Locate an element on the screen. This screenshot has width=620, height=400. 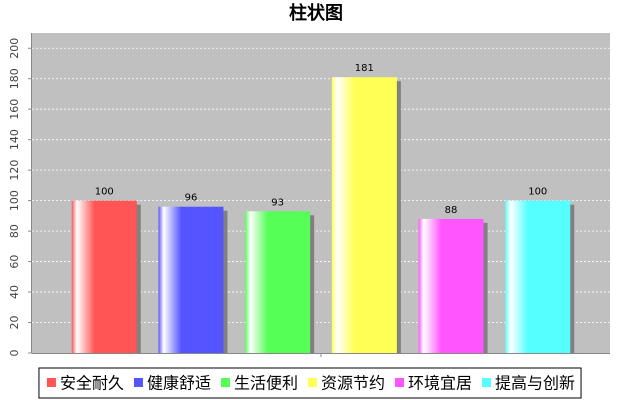
data-label: 181 is located at coordinates (364, 68).